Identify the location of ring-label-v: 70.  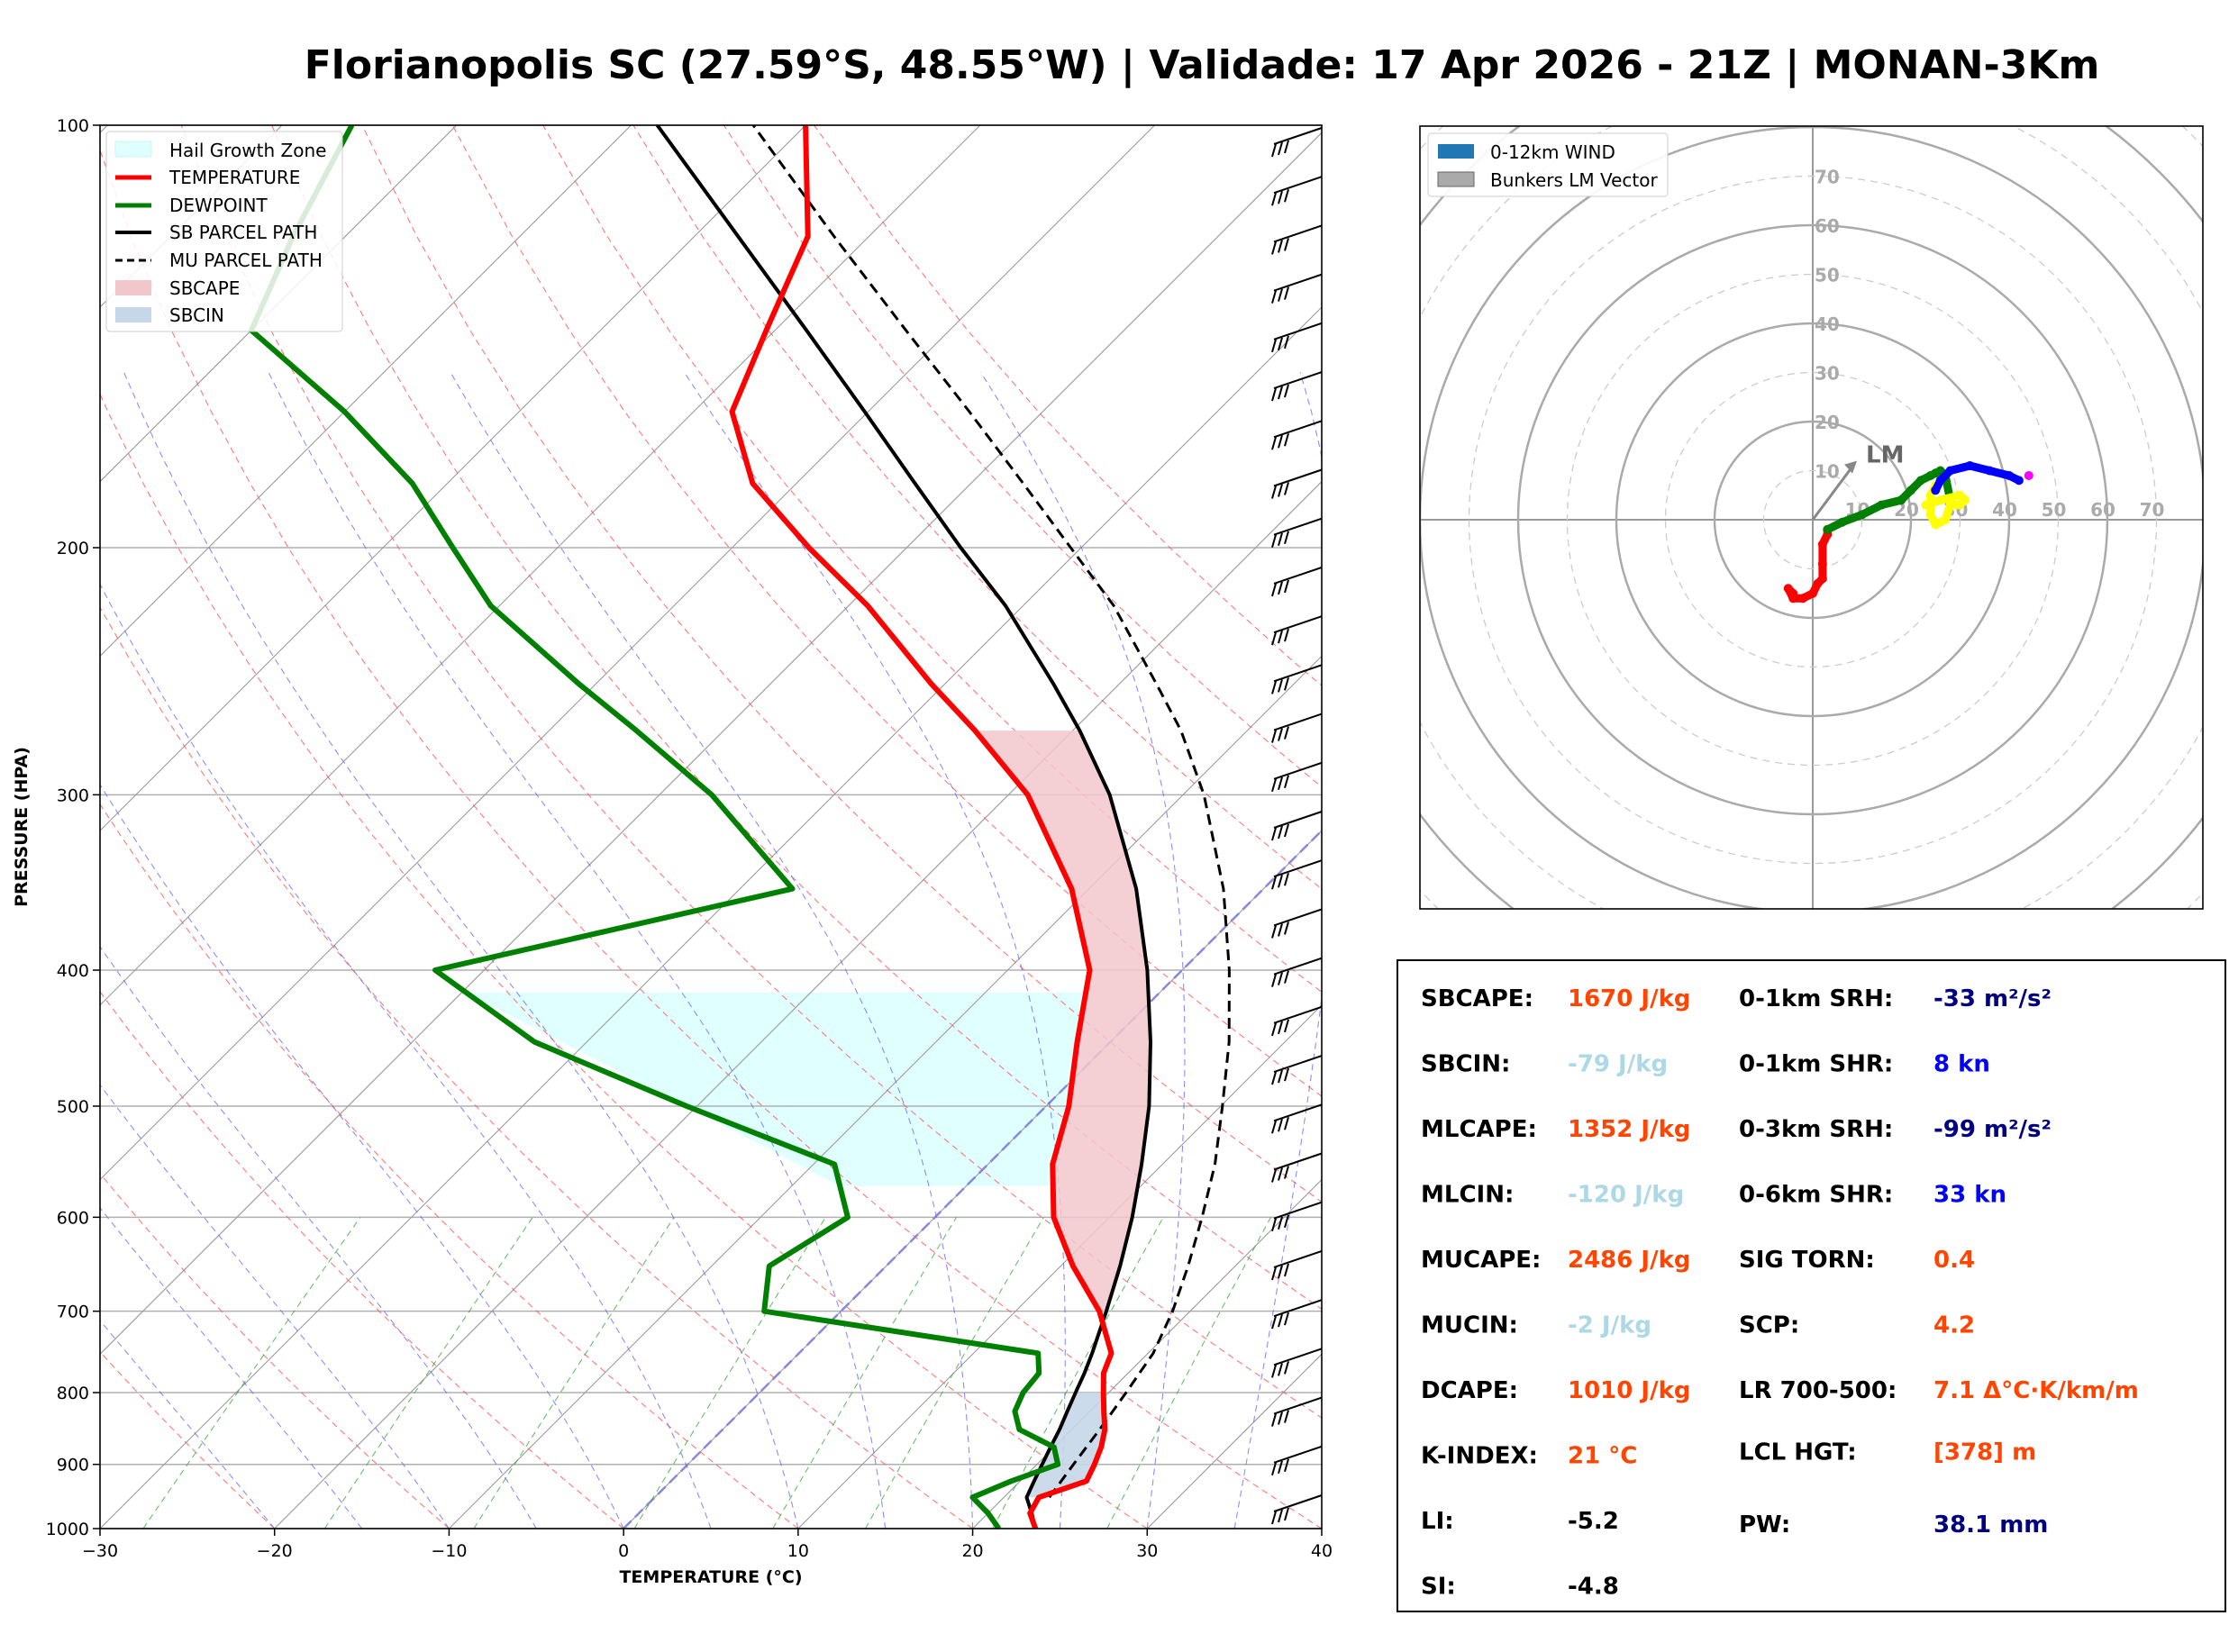
(1827, 177).